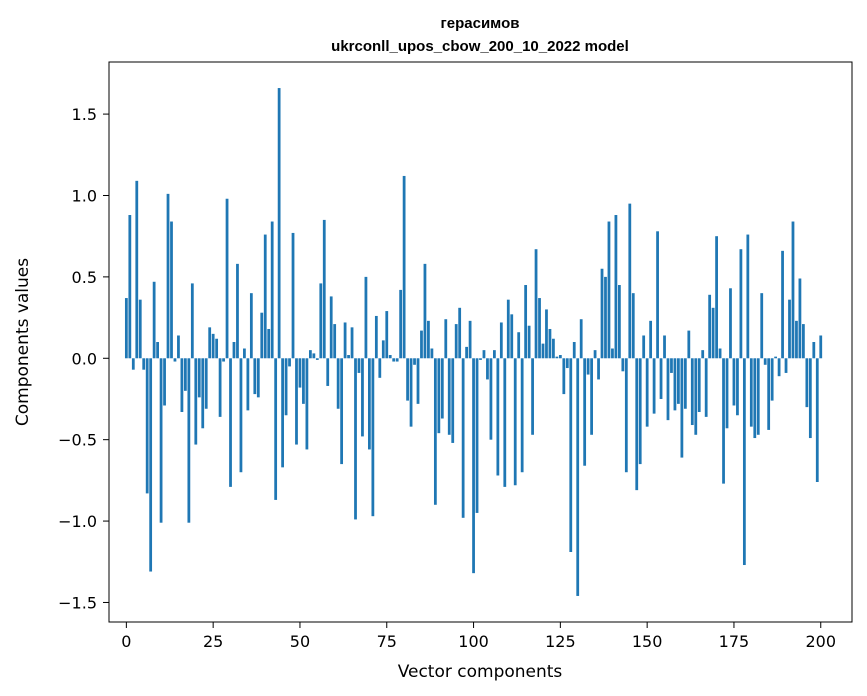 This screenshot has height=696, width=867. Describe the element at coordinates (84, 195) in the screenshot. I see `y-tick-label: 1.0` at that location.